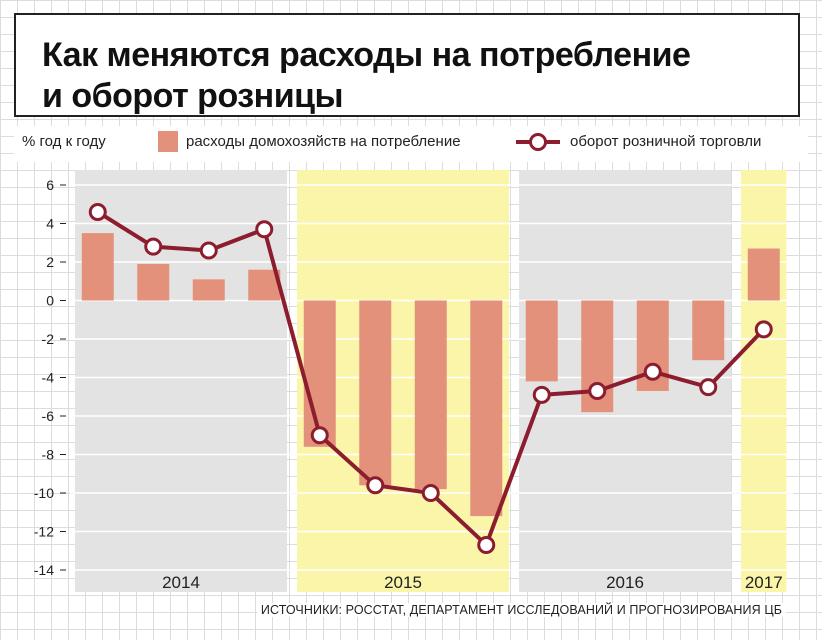  Describe the element at coordinates (48, 455) in the screenshot. I see `y-tick-label: -8` at that location.